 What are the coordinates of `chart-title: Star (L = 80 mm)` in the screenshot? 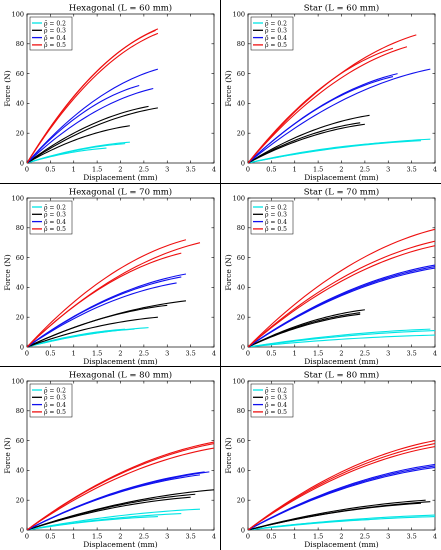 It's located at (342, 375).